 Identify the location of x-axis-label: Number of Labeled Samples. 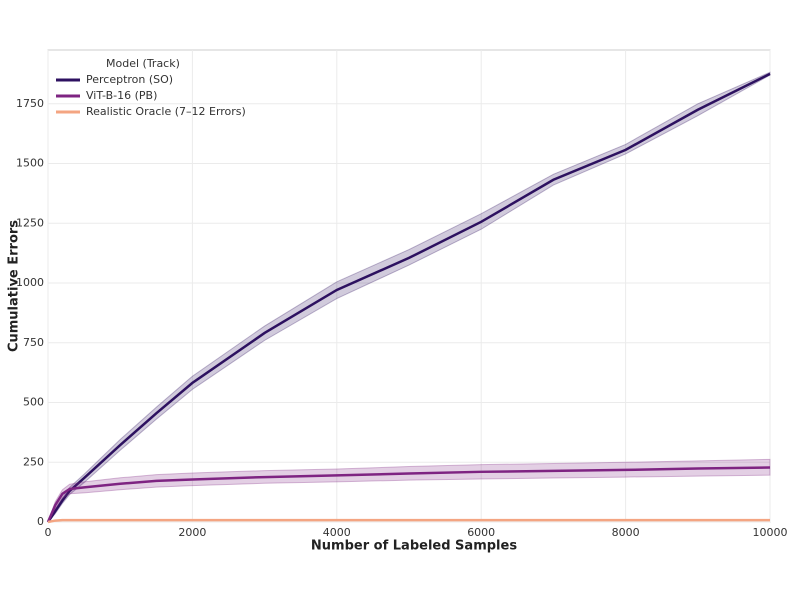
(414, 546).